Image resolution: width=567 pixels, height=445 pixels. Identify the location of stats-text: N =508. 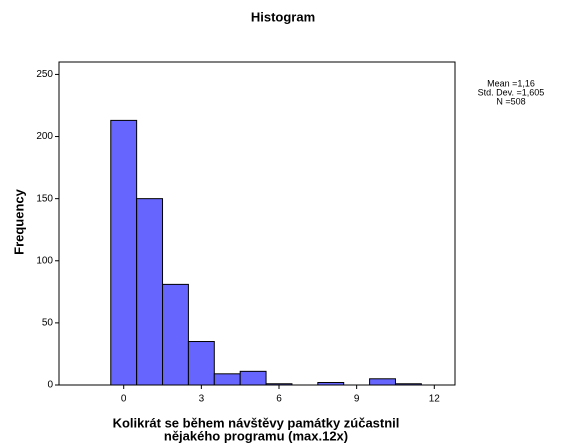
(510, 101).